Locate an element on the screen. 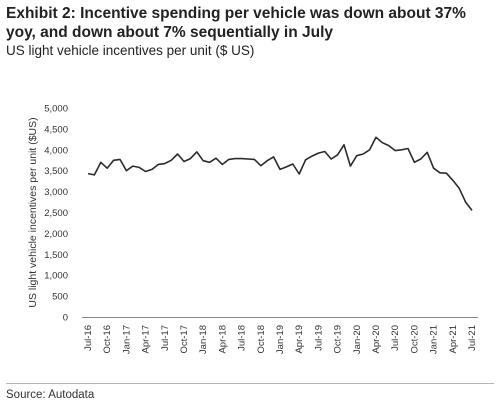 This screenshot has height=409, width=500. y-tick-label: 1,000 is located at coordinates (56, 276).